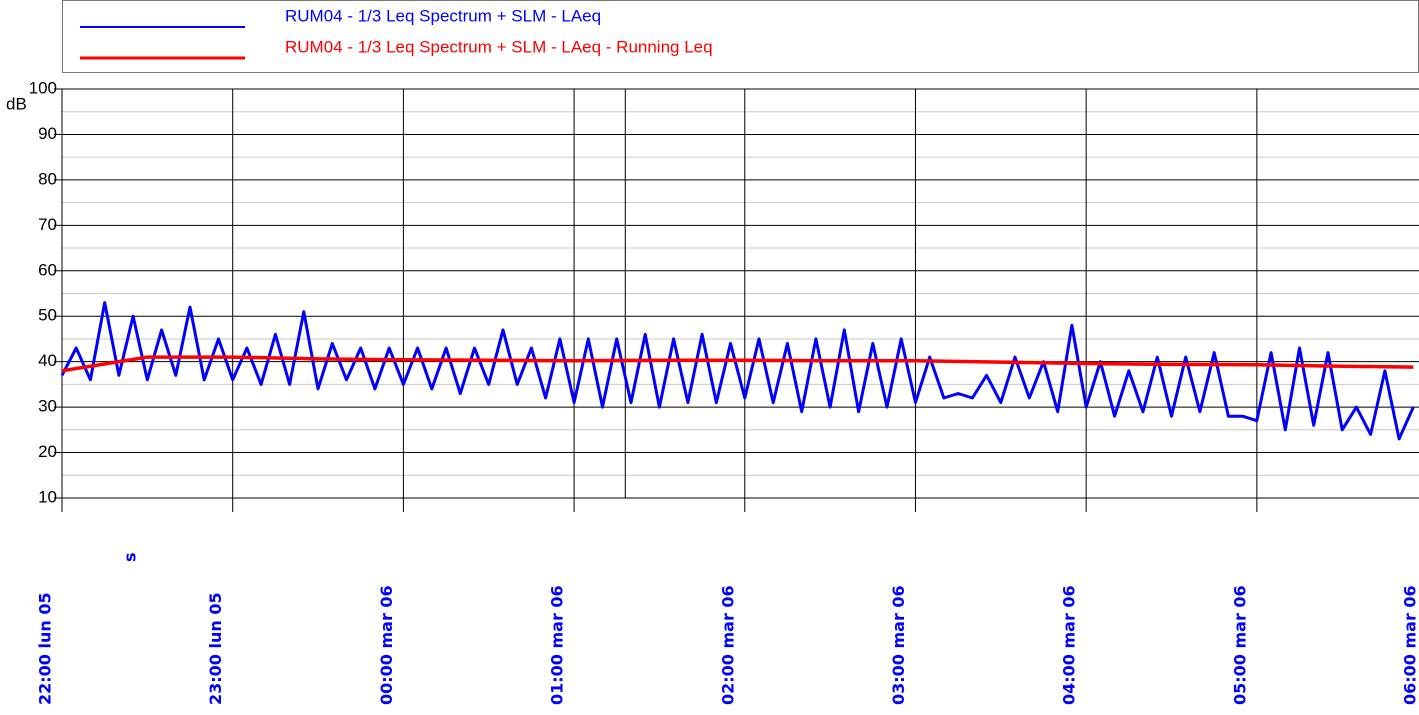 Image resolution: width=1419 pixels, height=715 pixels. Describe the element at coordinates (47, 315) in the screenshot. I see `y-tick-label: 50` at that location.